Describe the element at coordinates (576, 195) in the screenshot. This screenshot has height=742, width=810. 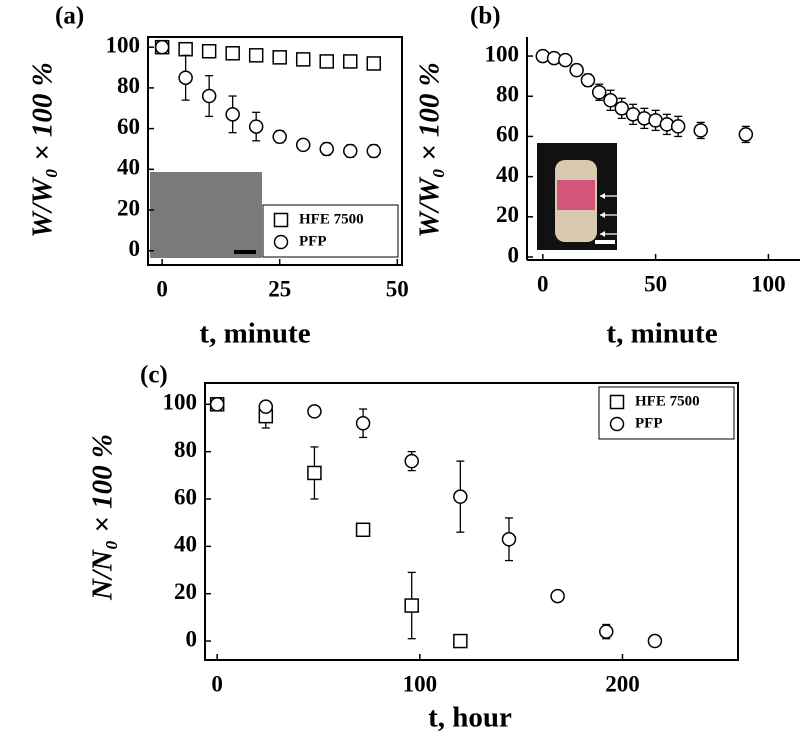
I see `culture-medium-layer` at that location.